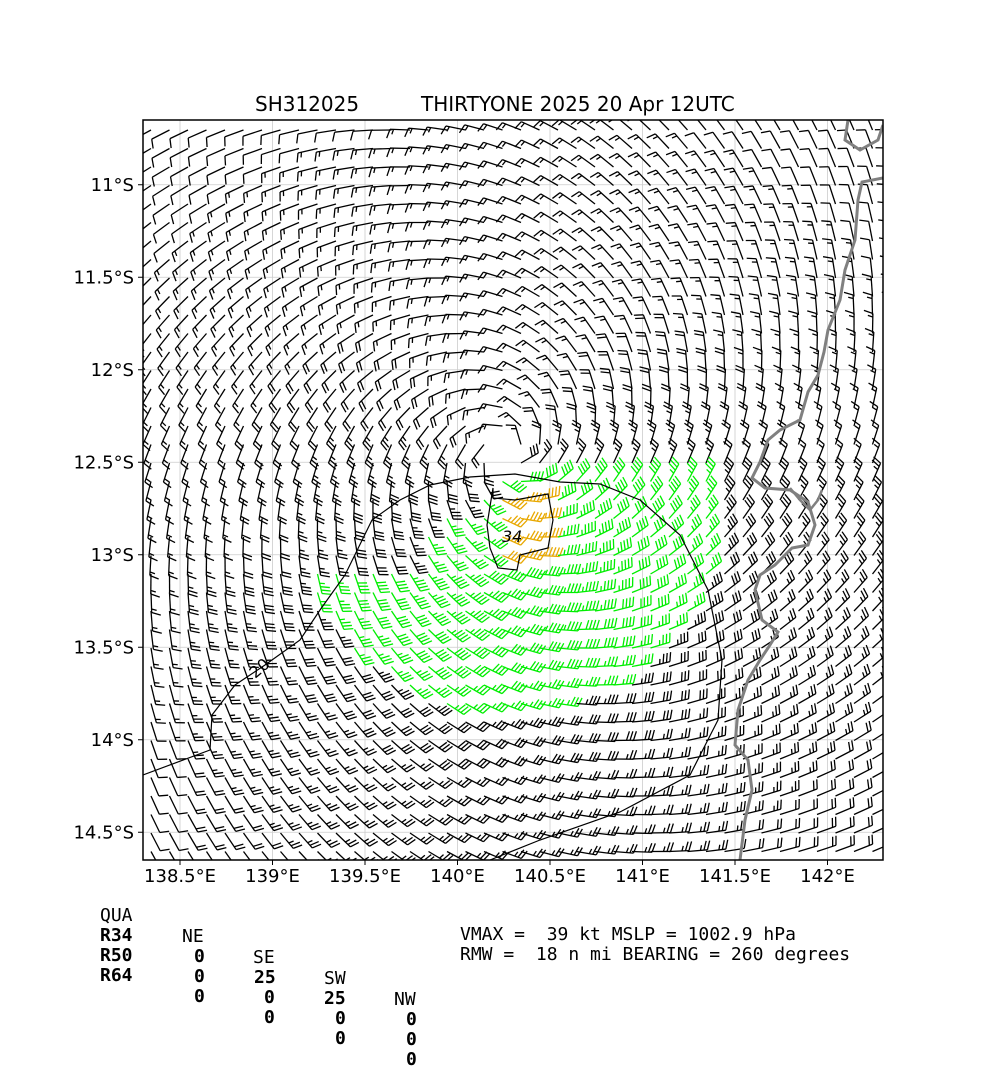 The height and width of the screenshot is (1091, 1000). Describe the element at coordinates (411, 1059) in the screenshot. I see `value-nw: 0` at that location.